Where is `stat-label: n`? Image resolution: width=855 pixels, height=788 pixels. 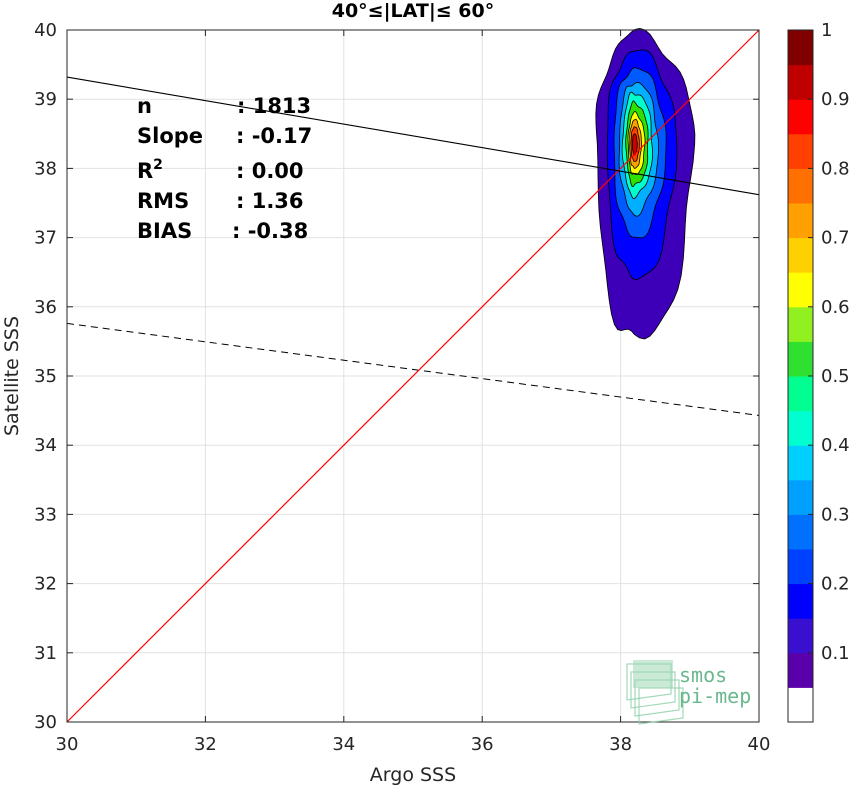 stat-label: n is located at coordinates (144, 106).